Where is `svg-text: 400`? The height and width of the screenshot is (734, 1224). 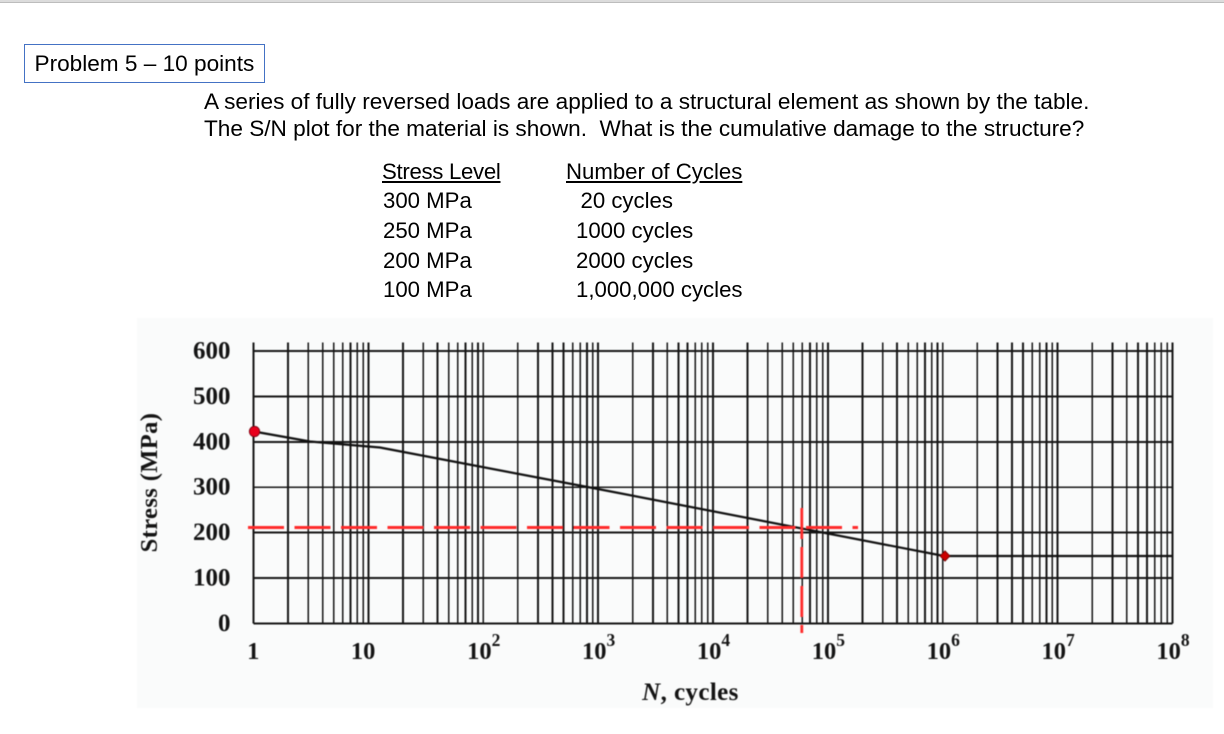
svg-text: 400 is located at coordinates (212, 441).